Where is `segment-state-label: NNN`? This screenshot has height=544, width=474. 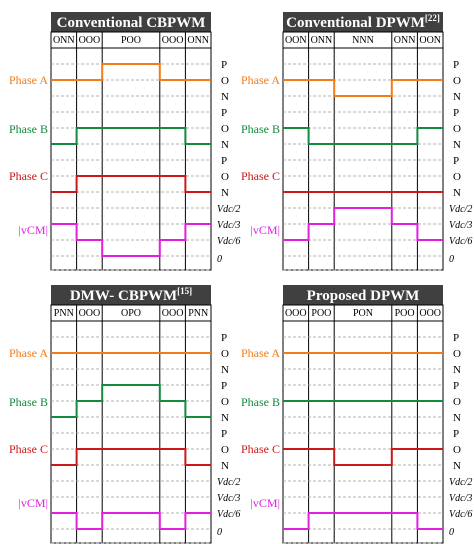 segment-state-label: NNN is located at coordinates (363, 40).